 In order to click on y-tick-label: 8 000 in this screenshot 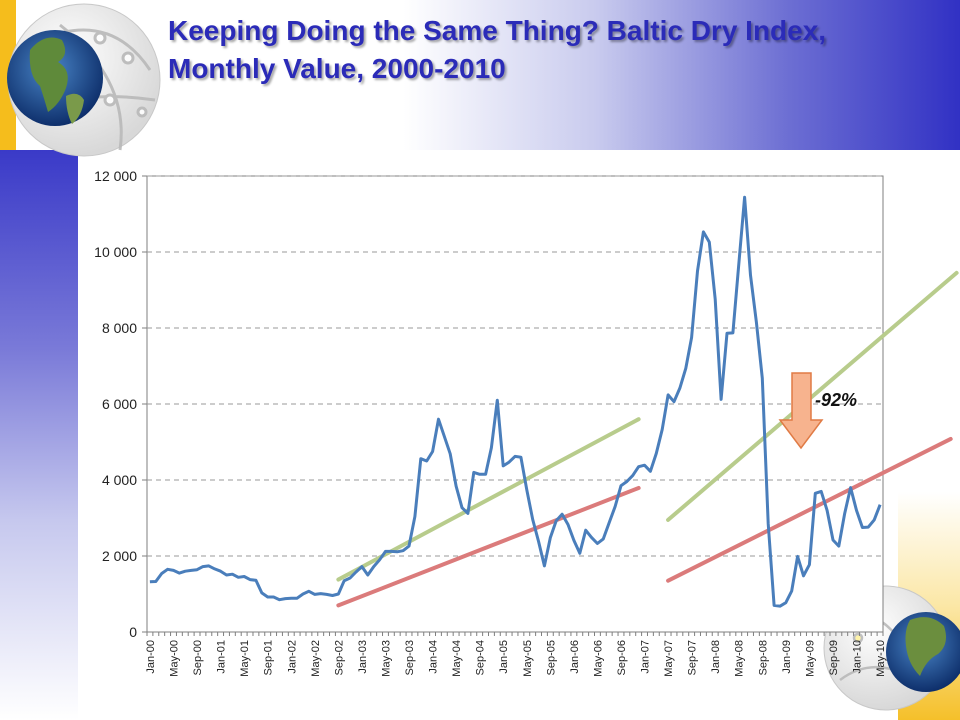, I will do `click(119, 328)`.